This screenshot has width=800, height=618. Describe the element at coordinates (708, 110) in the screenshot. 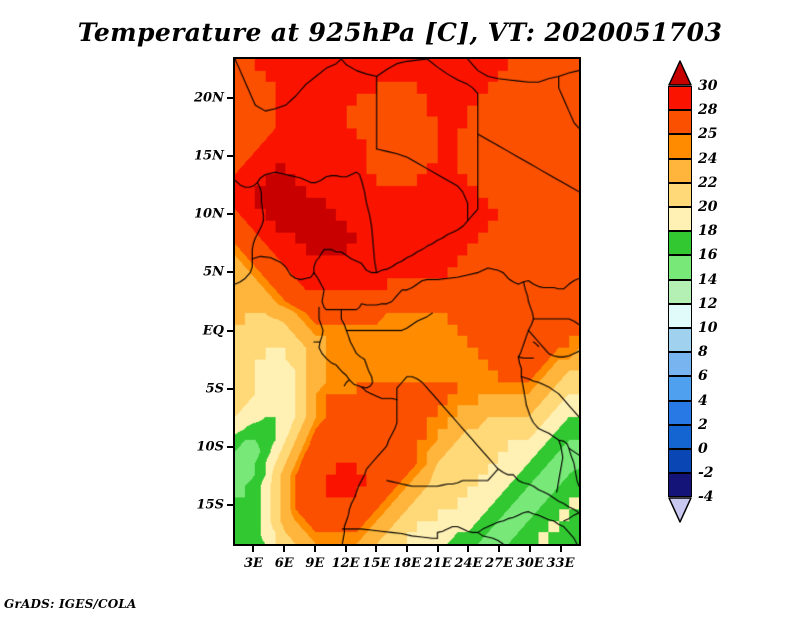

I see `colorbar-tick-label: 28` at that location.